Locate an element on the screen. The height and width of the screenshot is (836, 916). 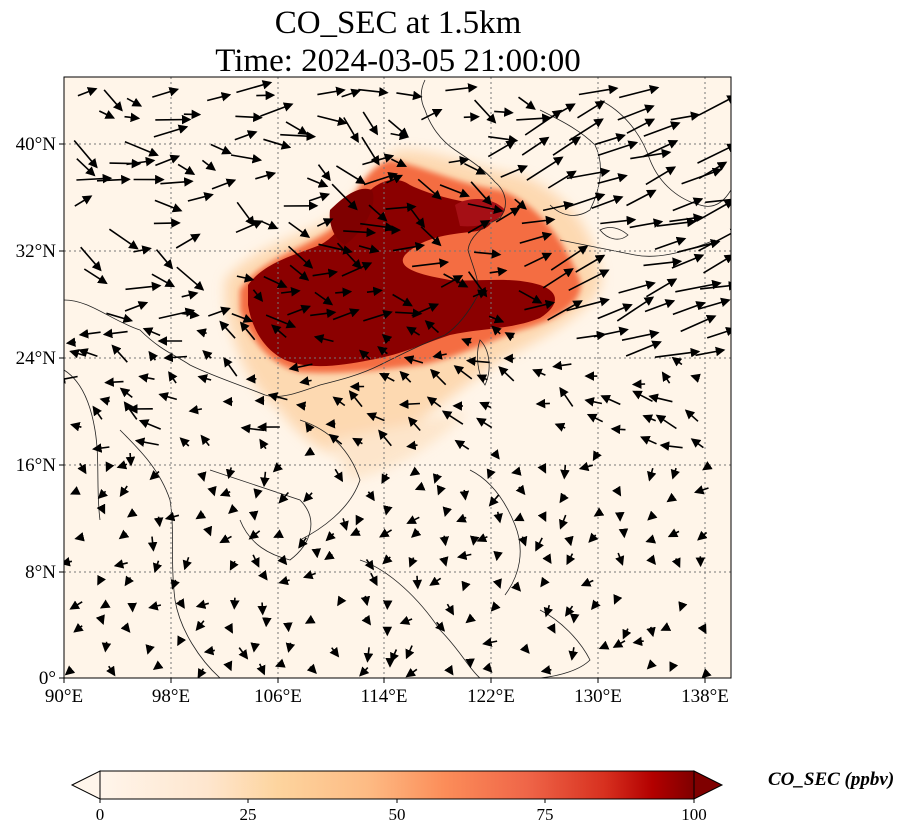
colorbar-tick-label: 75 is located at coordinates (545, 814).